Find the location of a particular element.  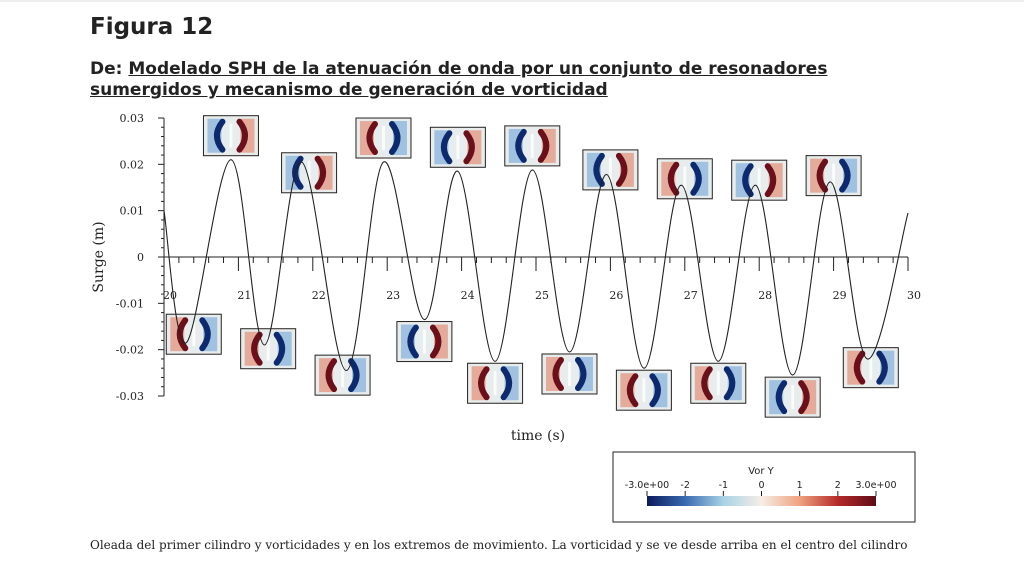

colorbar-tick-label: 2 is located at coordinates (838, 485).